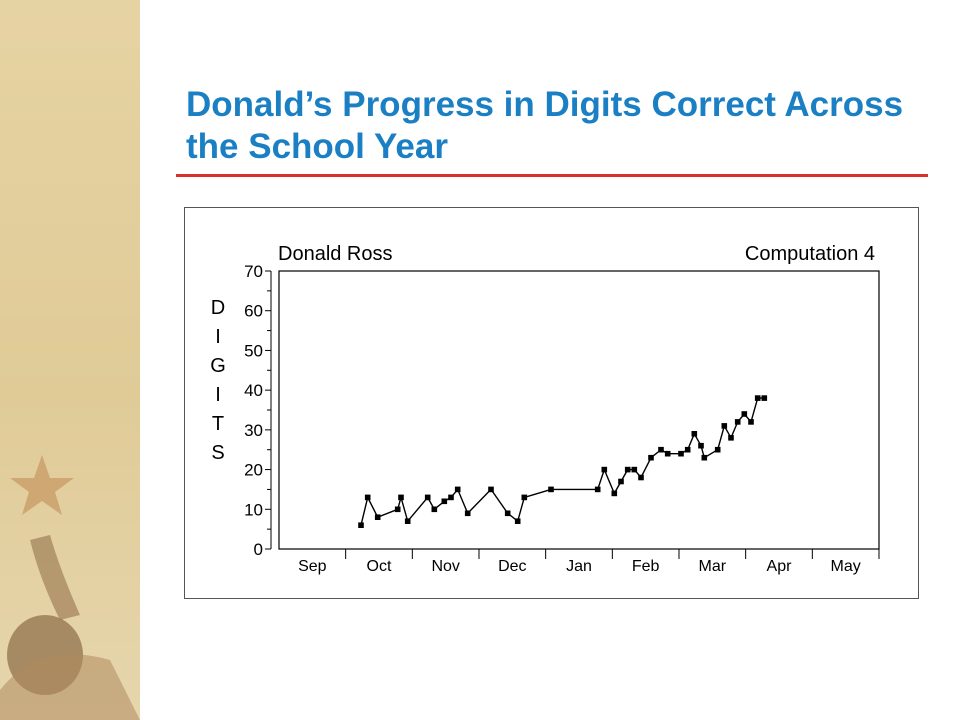  Describe the element at coordinates (55, 577) in the screenshot. I see `student-arm` at that location.